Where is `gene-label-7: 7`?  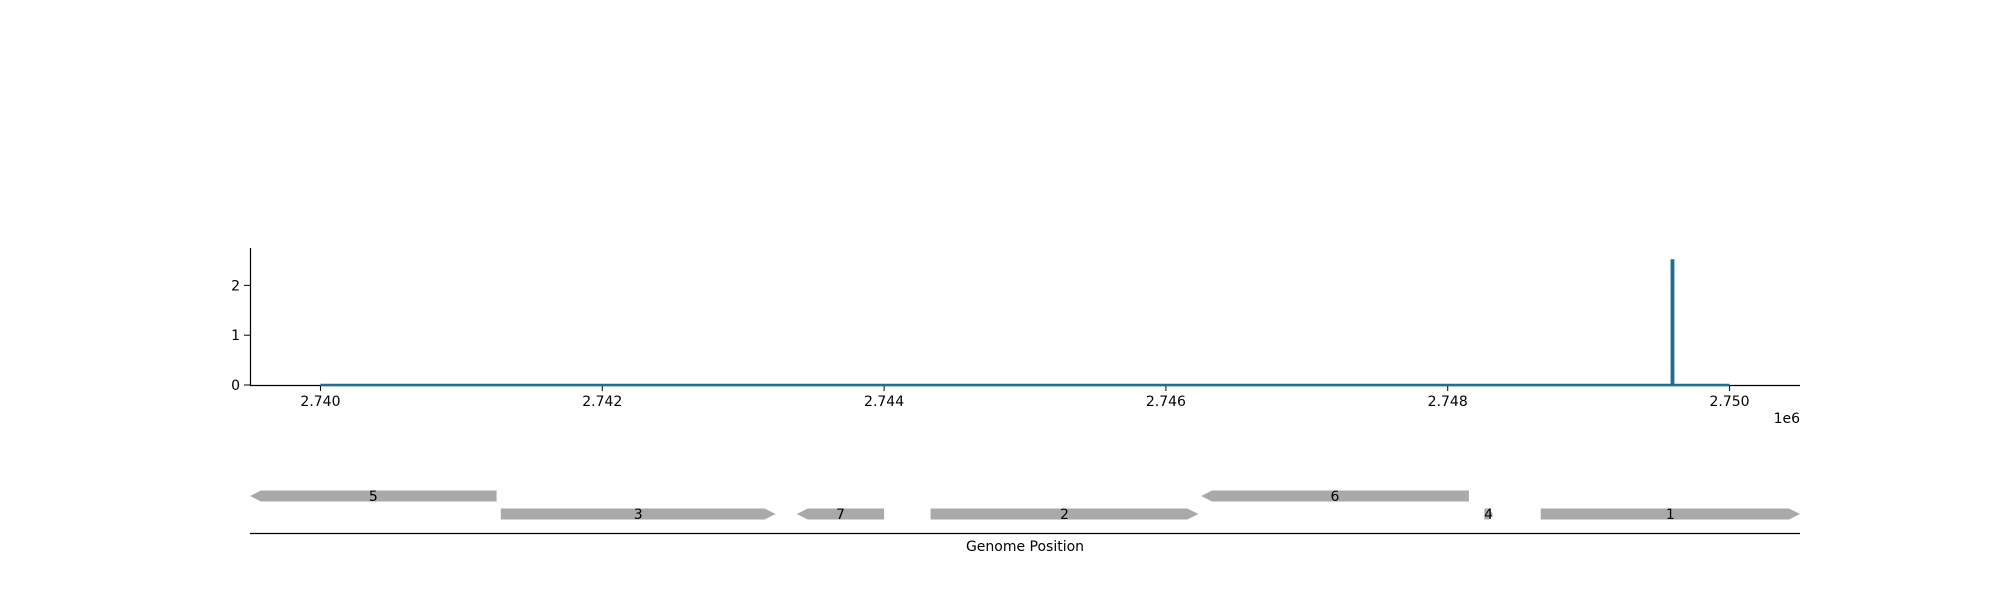
gene-label-7: 7 is located at coordinates (840, 515).